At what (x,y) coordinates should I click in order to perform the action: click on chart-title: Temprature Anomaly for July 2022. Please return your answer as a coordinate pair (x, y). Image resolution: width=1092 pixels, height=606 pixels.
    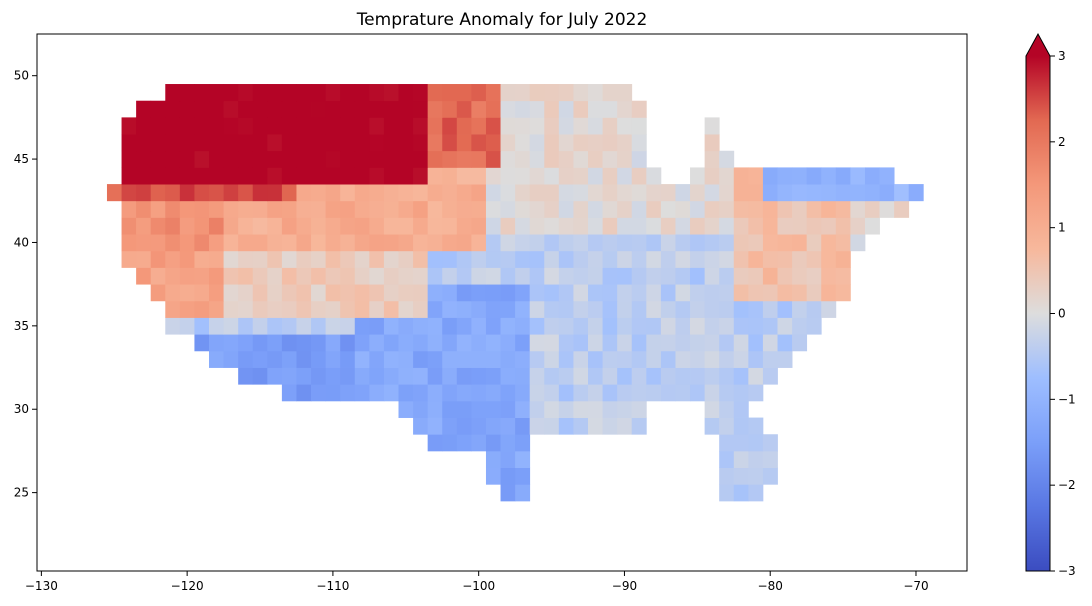
    Looking at the image, I should click on (502, 20).